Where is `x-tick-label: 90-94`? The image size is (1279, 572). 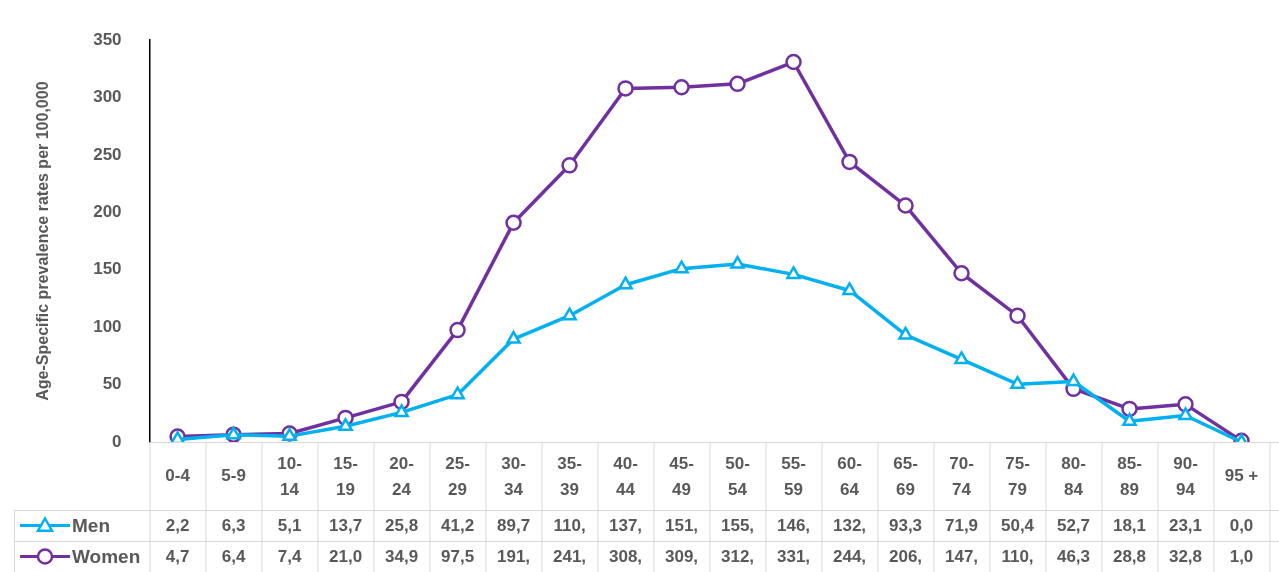
x-tick-label: 90-94 is located at coordinates (1185, 476).